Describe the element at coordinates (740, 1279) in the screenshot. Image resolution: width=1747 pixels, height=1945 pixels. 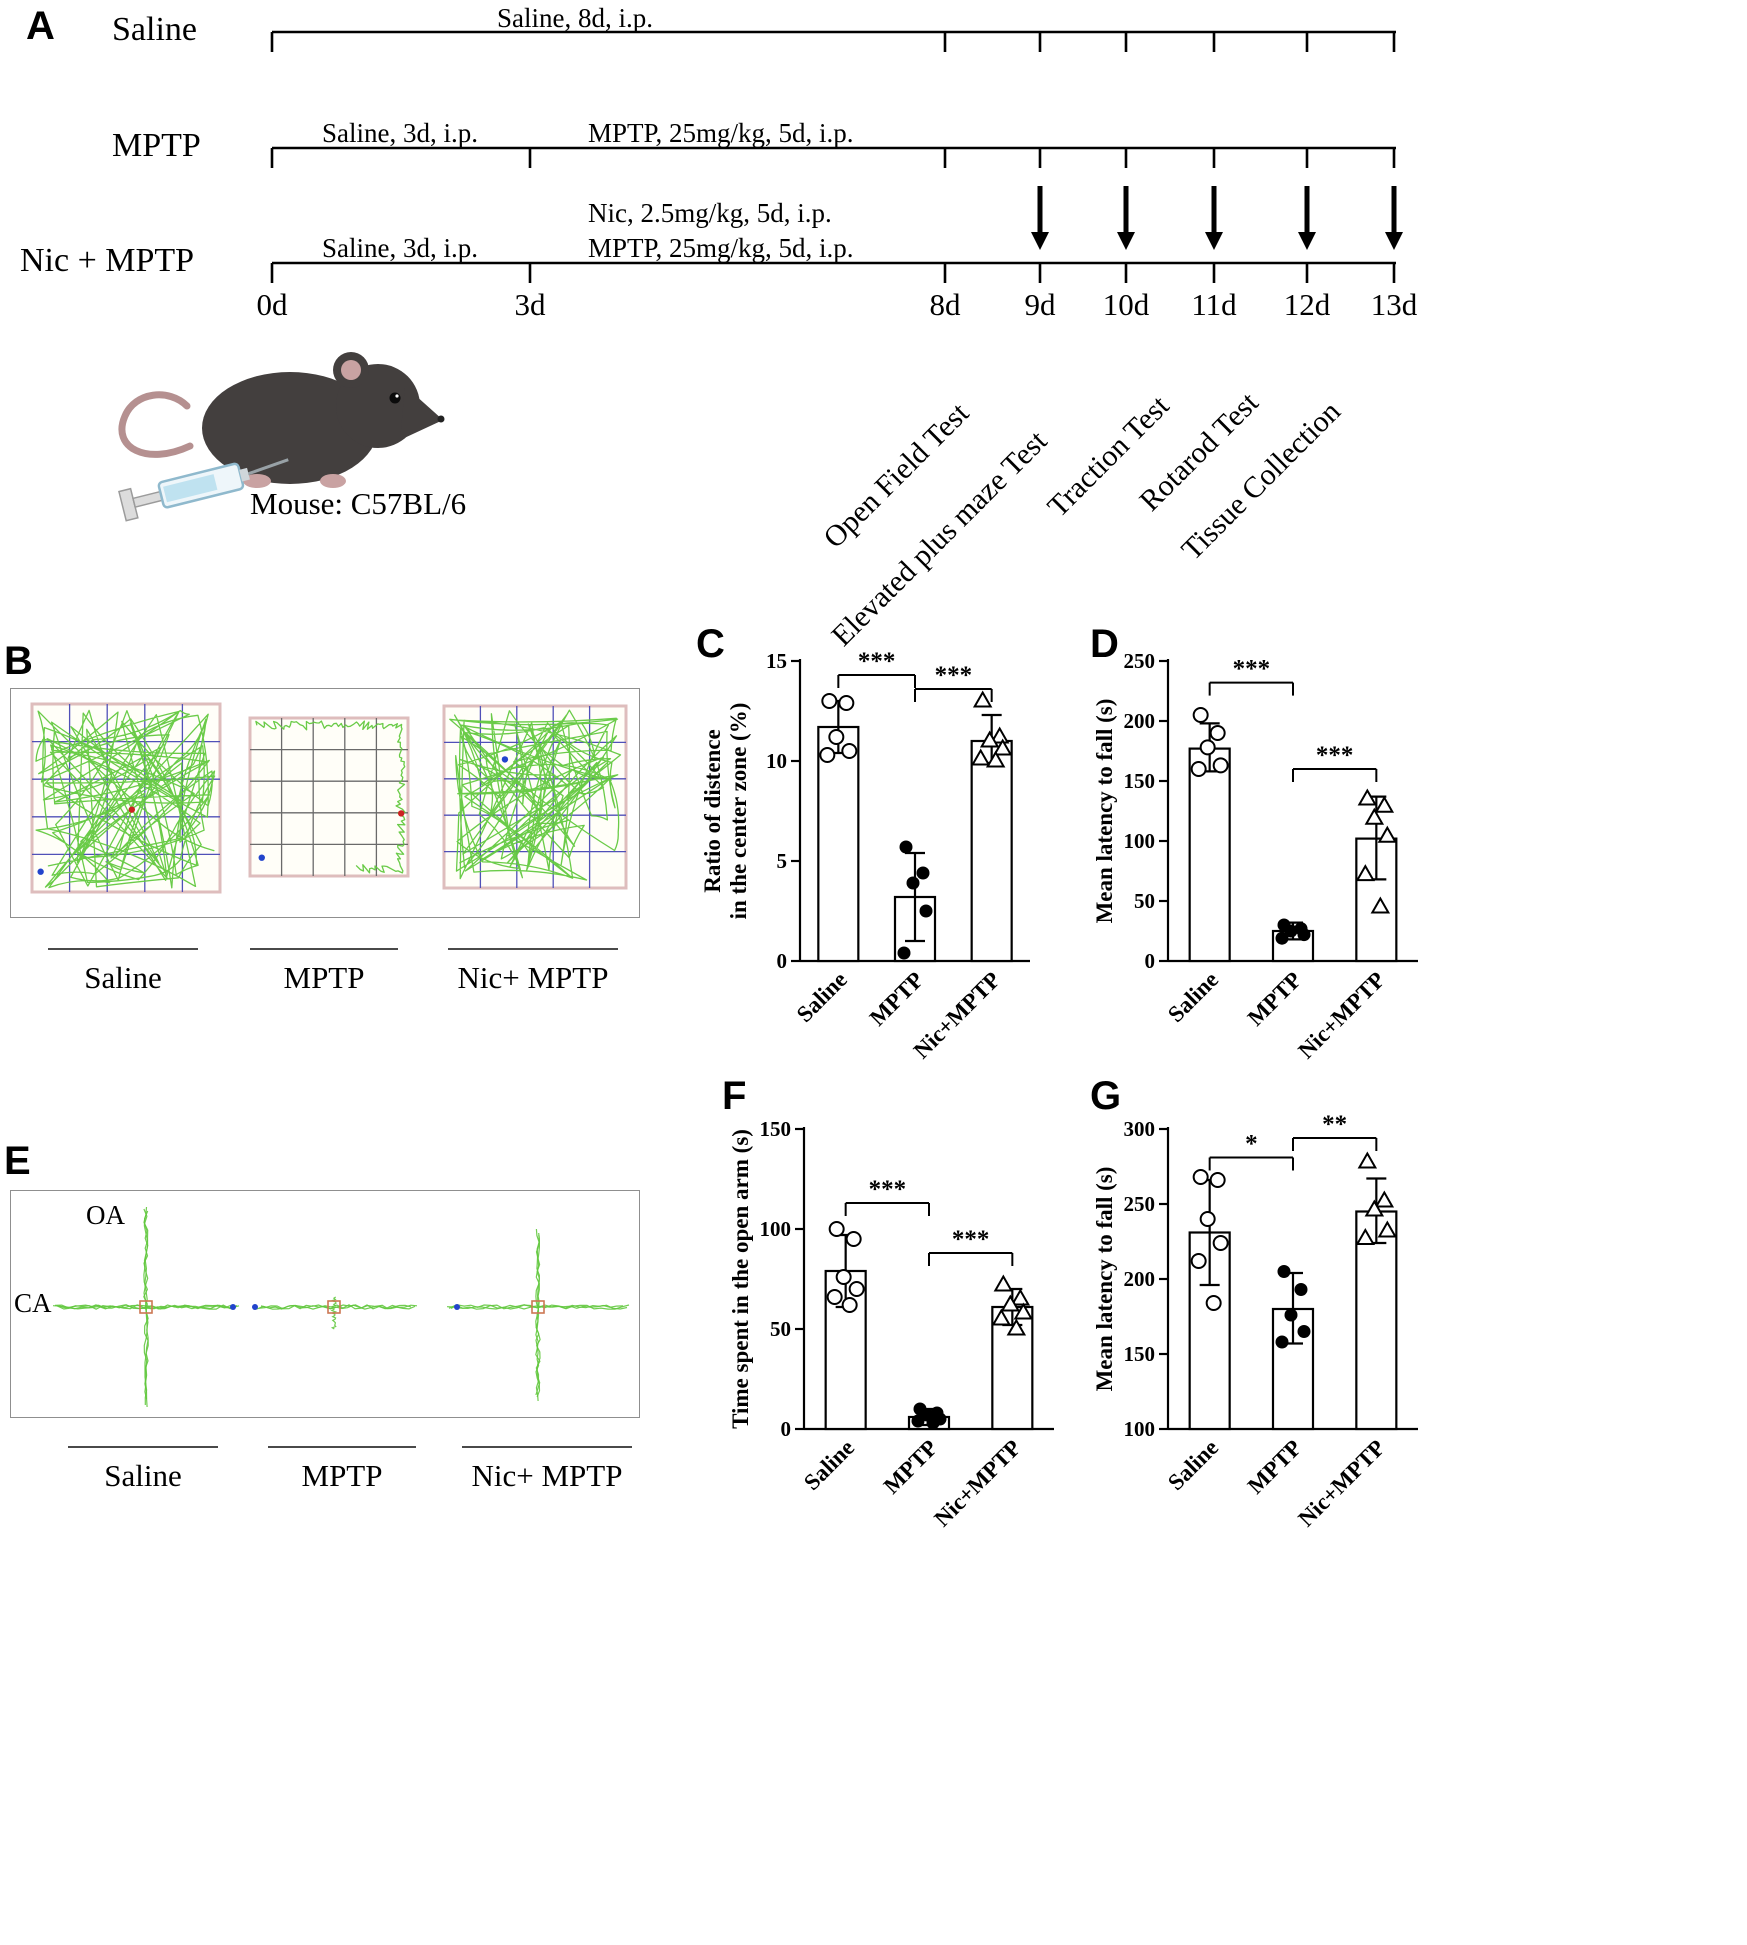
I see `svg-text: Time spent in the open arm (s)` at that location.